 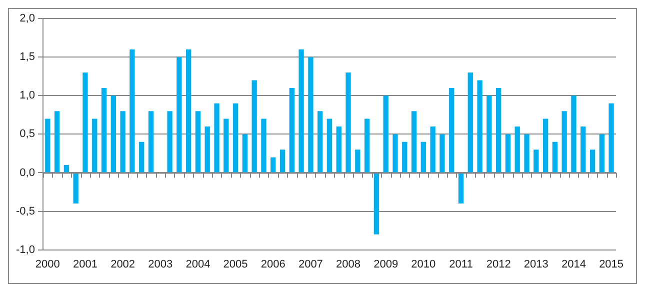 What do you see at coordinates (536, 264) in the screenshot?
I see `x-tick-label: 2013` at bounding box center [536, 264].